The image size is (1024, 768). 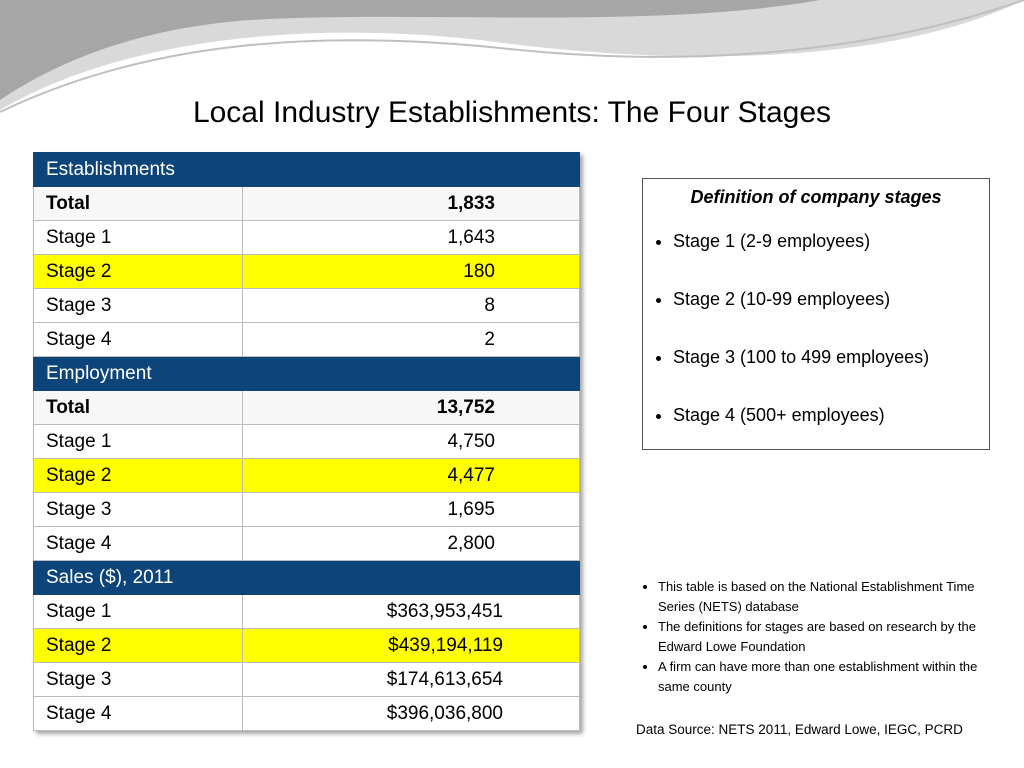 I want to click on row: Stage 3 1,695, so click(x=306, y=509).